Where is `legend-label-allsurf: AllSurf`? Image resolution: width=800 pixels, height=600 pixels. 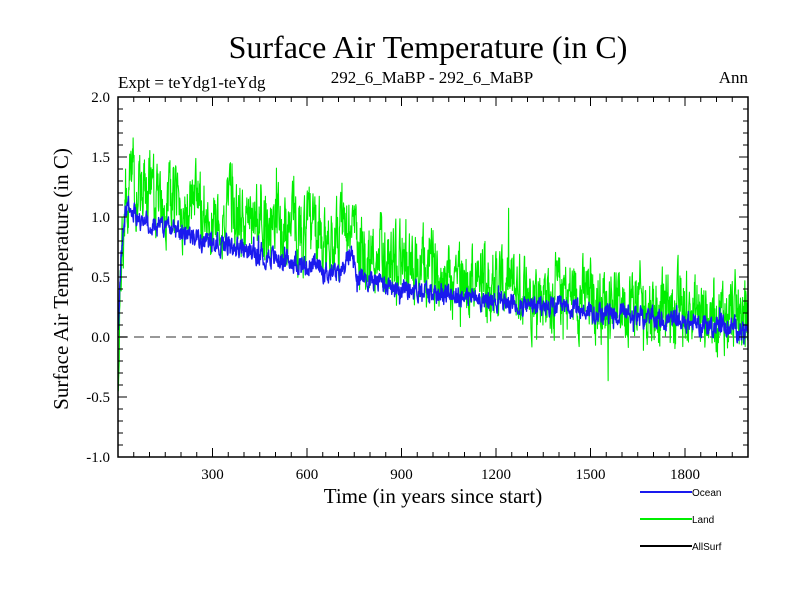
legend-label-allsurf: AllSurf is located at coordinates (707, 547).